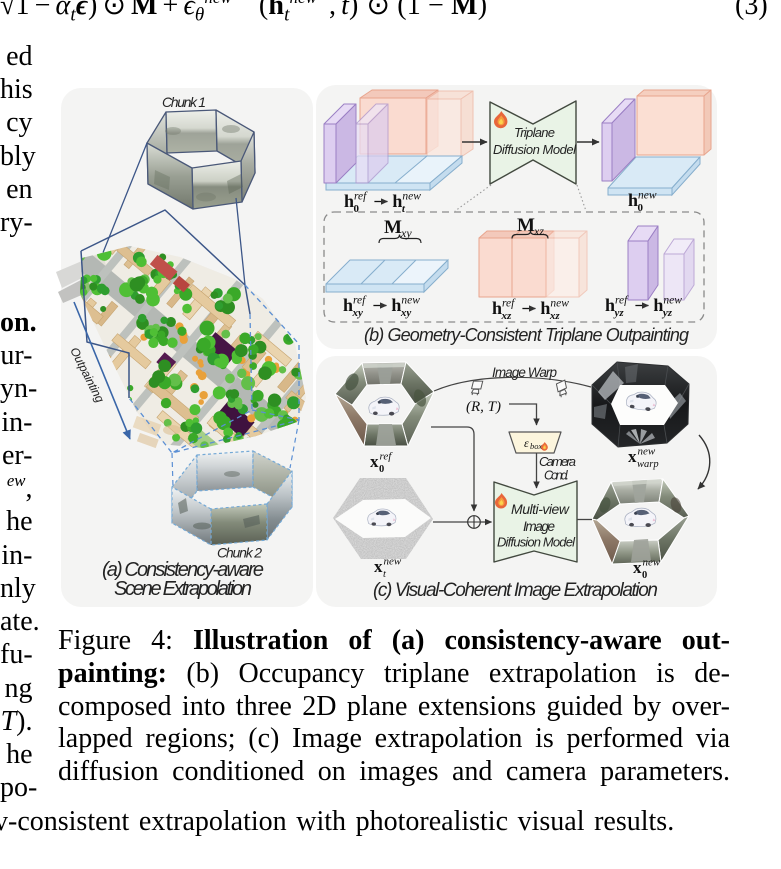 This screenshot has width=781, height=869. Describe the element at coordinates (648, 464) in the screenshot. I see `svg-text: warp` at that location.